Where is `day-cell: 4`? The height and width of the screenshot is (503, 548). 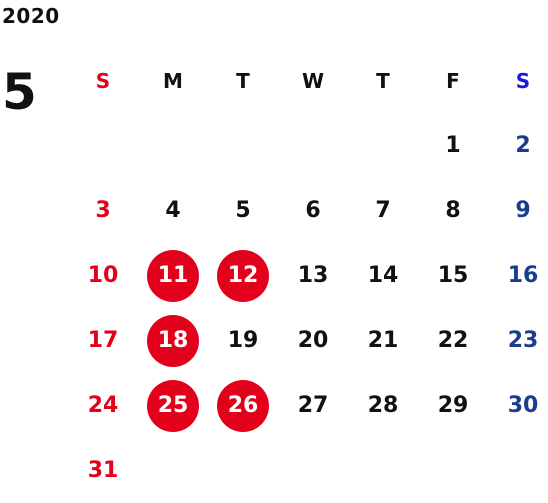
day-cell: 4 is located at coordinates (173, 210).